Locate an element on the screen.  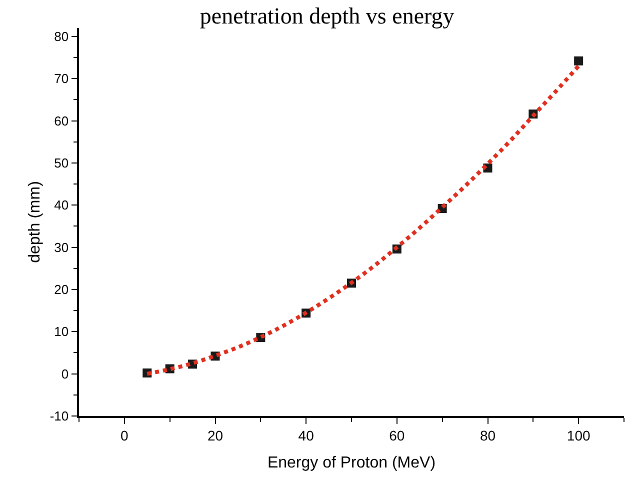
x-tick-label: 40 is located at coordinates (306, 436).